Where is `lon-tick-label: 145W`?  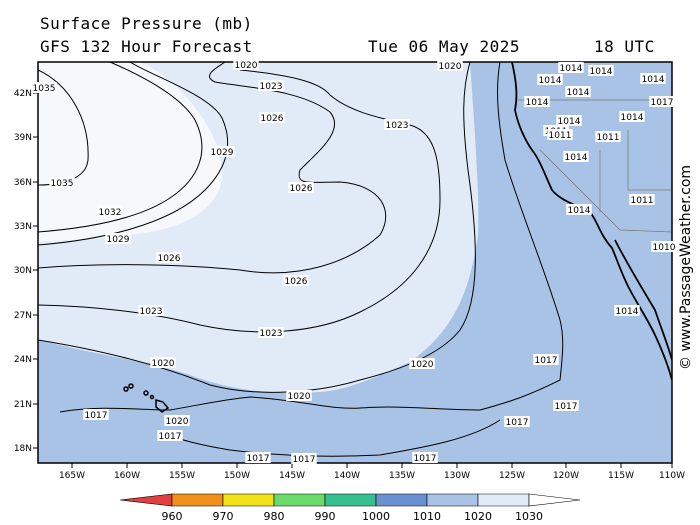
lon-tick-label: 145W is located at coordinates (292, 476).